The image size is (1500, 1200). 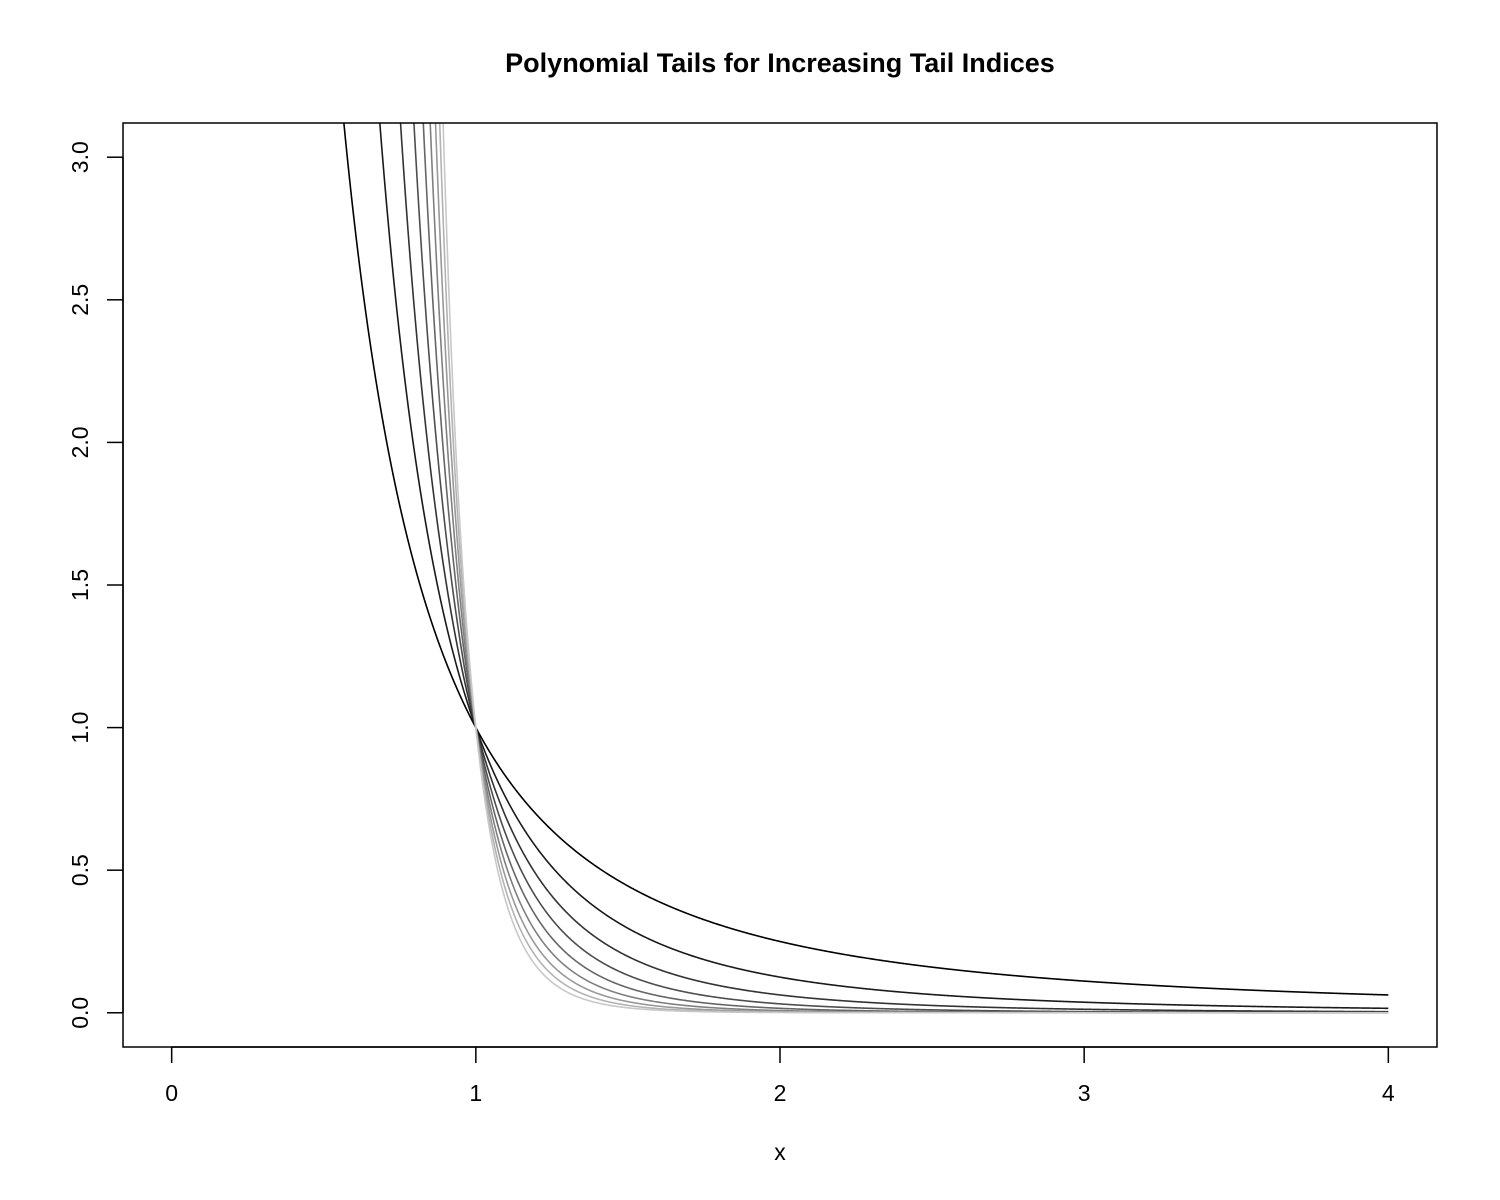 What do you see at coordinates (1084, 1093) in the screenshot?
I see `x-tick-label: 3` at bounding box center [1084, 1093].